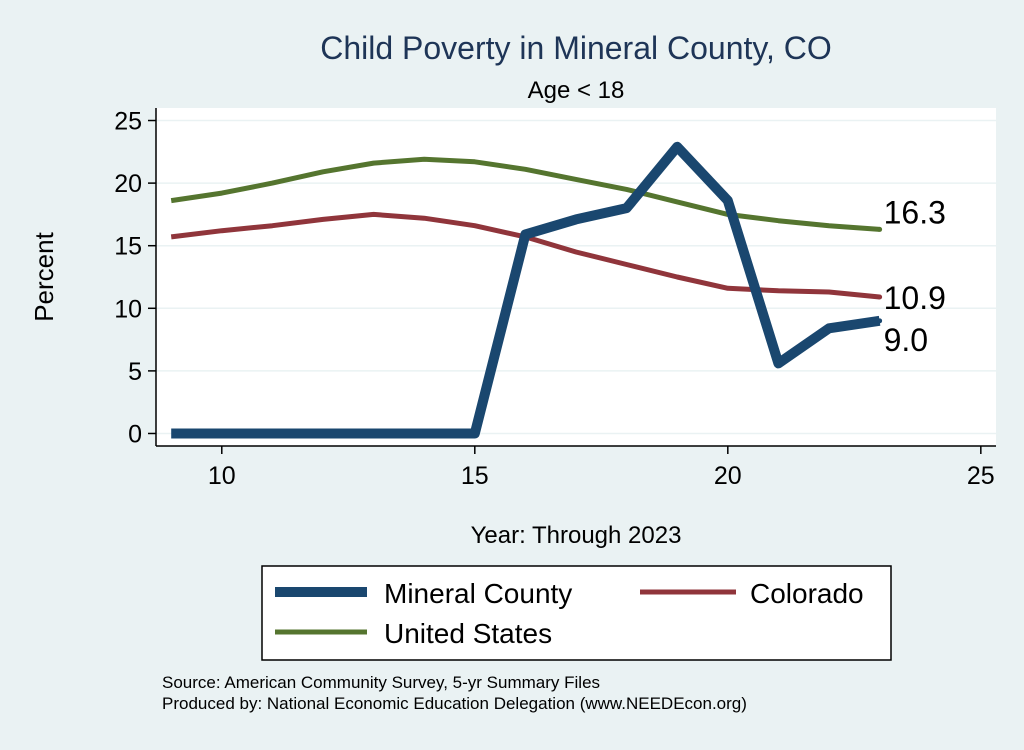 The height and width of the screenshot is (750, 1024). What do you see at coordinates (880, 321) in the screenshot?
I see `end-point-mineral-county` at bounding box center [880, 321].